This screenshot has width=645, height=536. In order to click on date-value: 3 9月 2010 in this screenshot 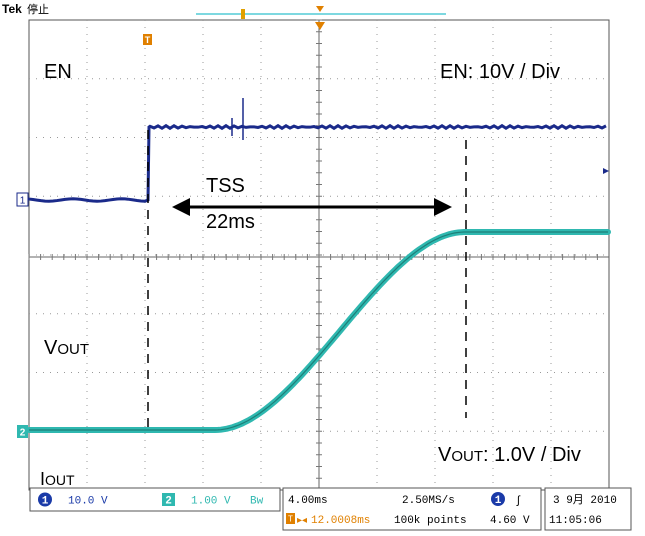, I will do `click(585, 500)`.